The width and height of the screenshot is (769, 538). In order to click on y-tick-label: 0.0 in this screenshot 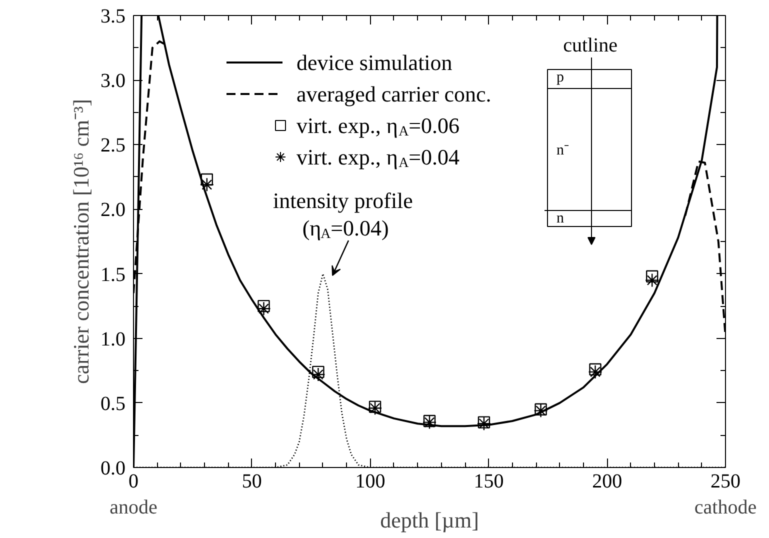, I will do `click(113, 469)`.